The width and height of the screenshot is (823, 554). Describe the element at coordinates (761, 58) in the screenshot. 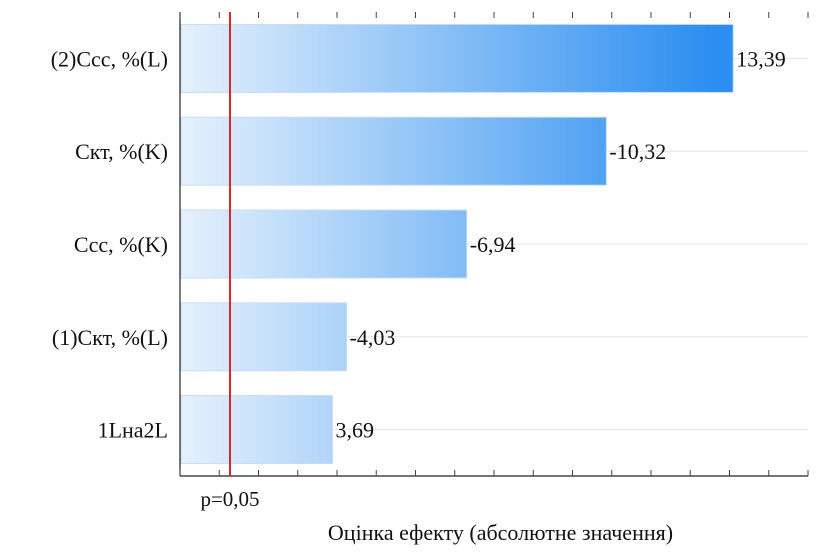

I see `value-label: 13,39` at that location.